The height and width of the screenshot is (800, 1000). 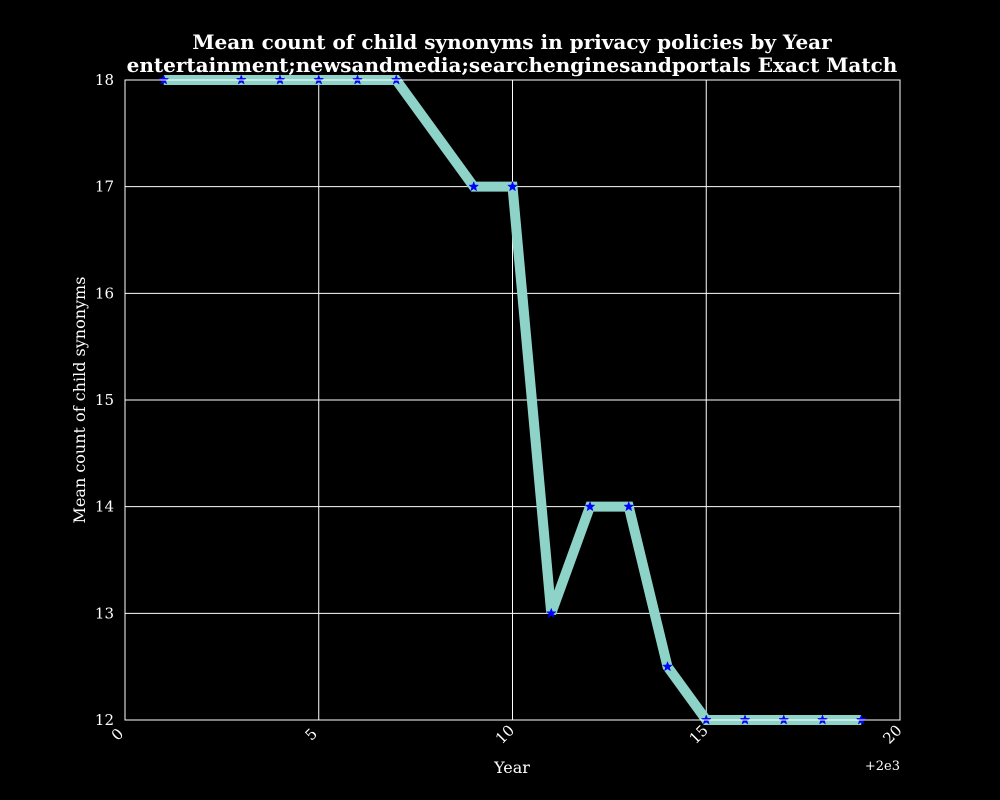 I want to click on y-tick-label: 15, so click(x=104, y=400).